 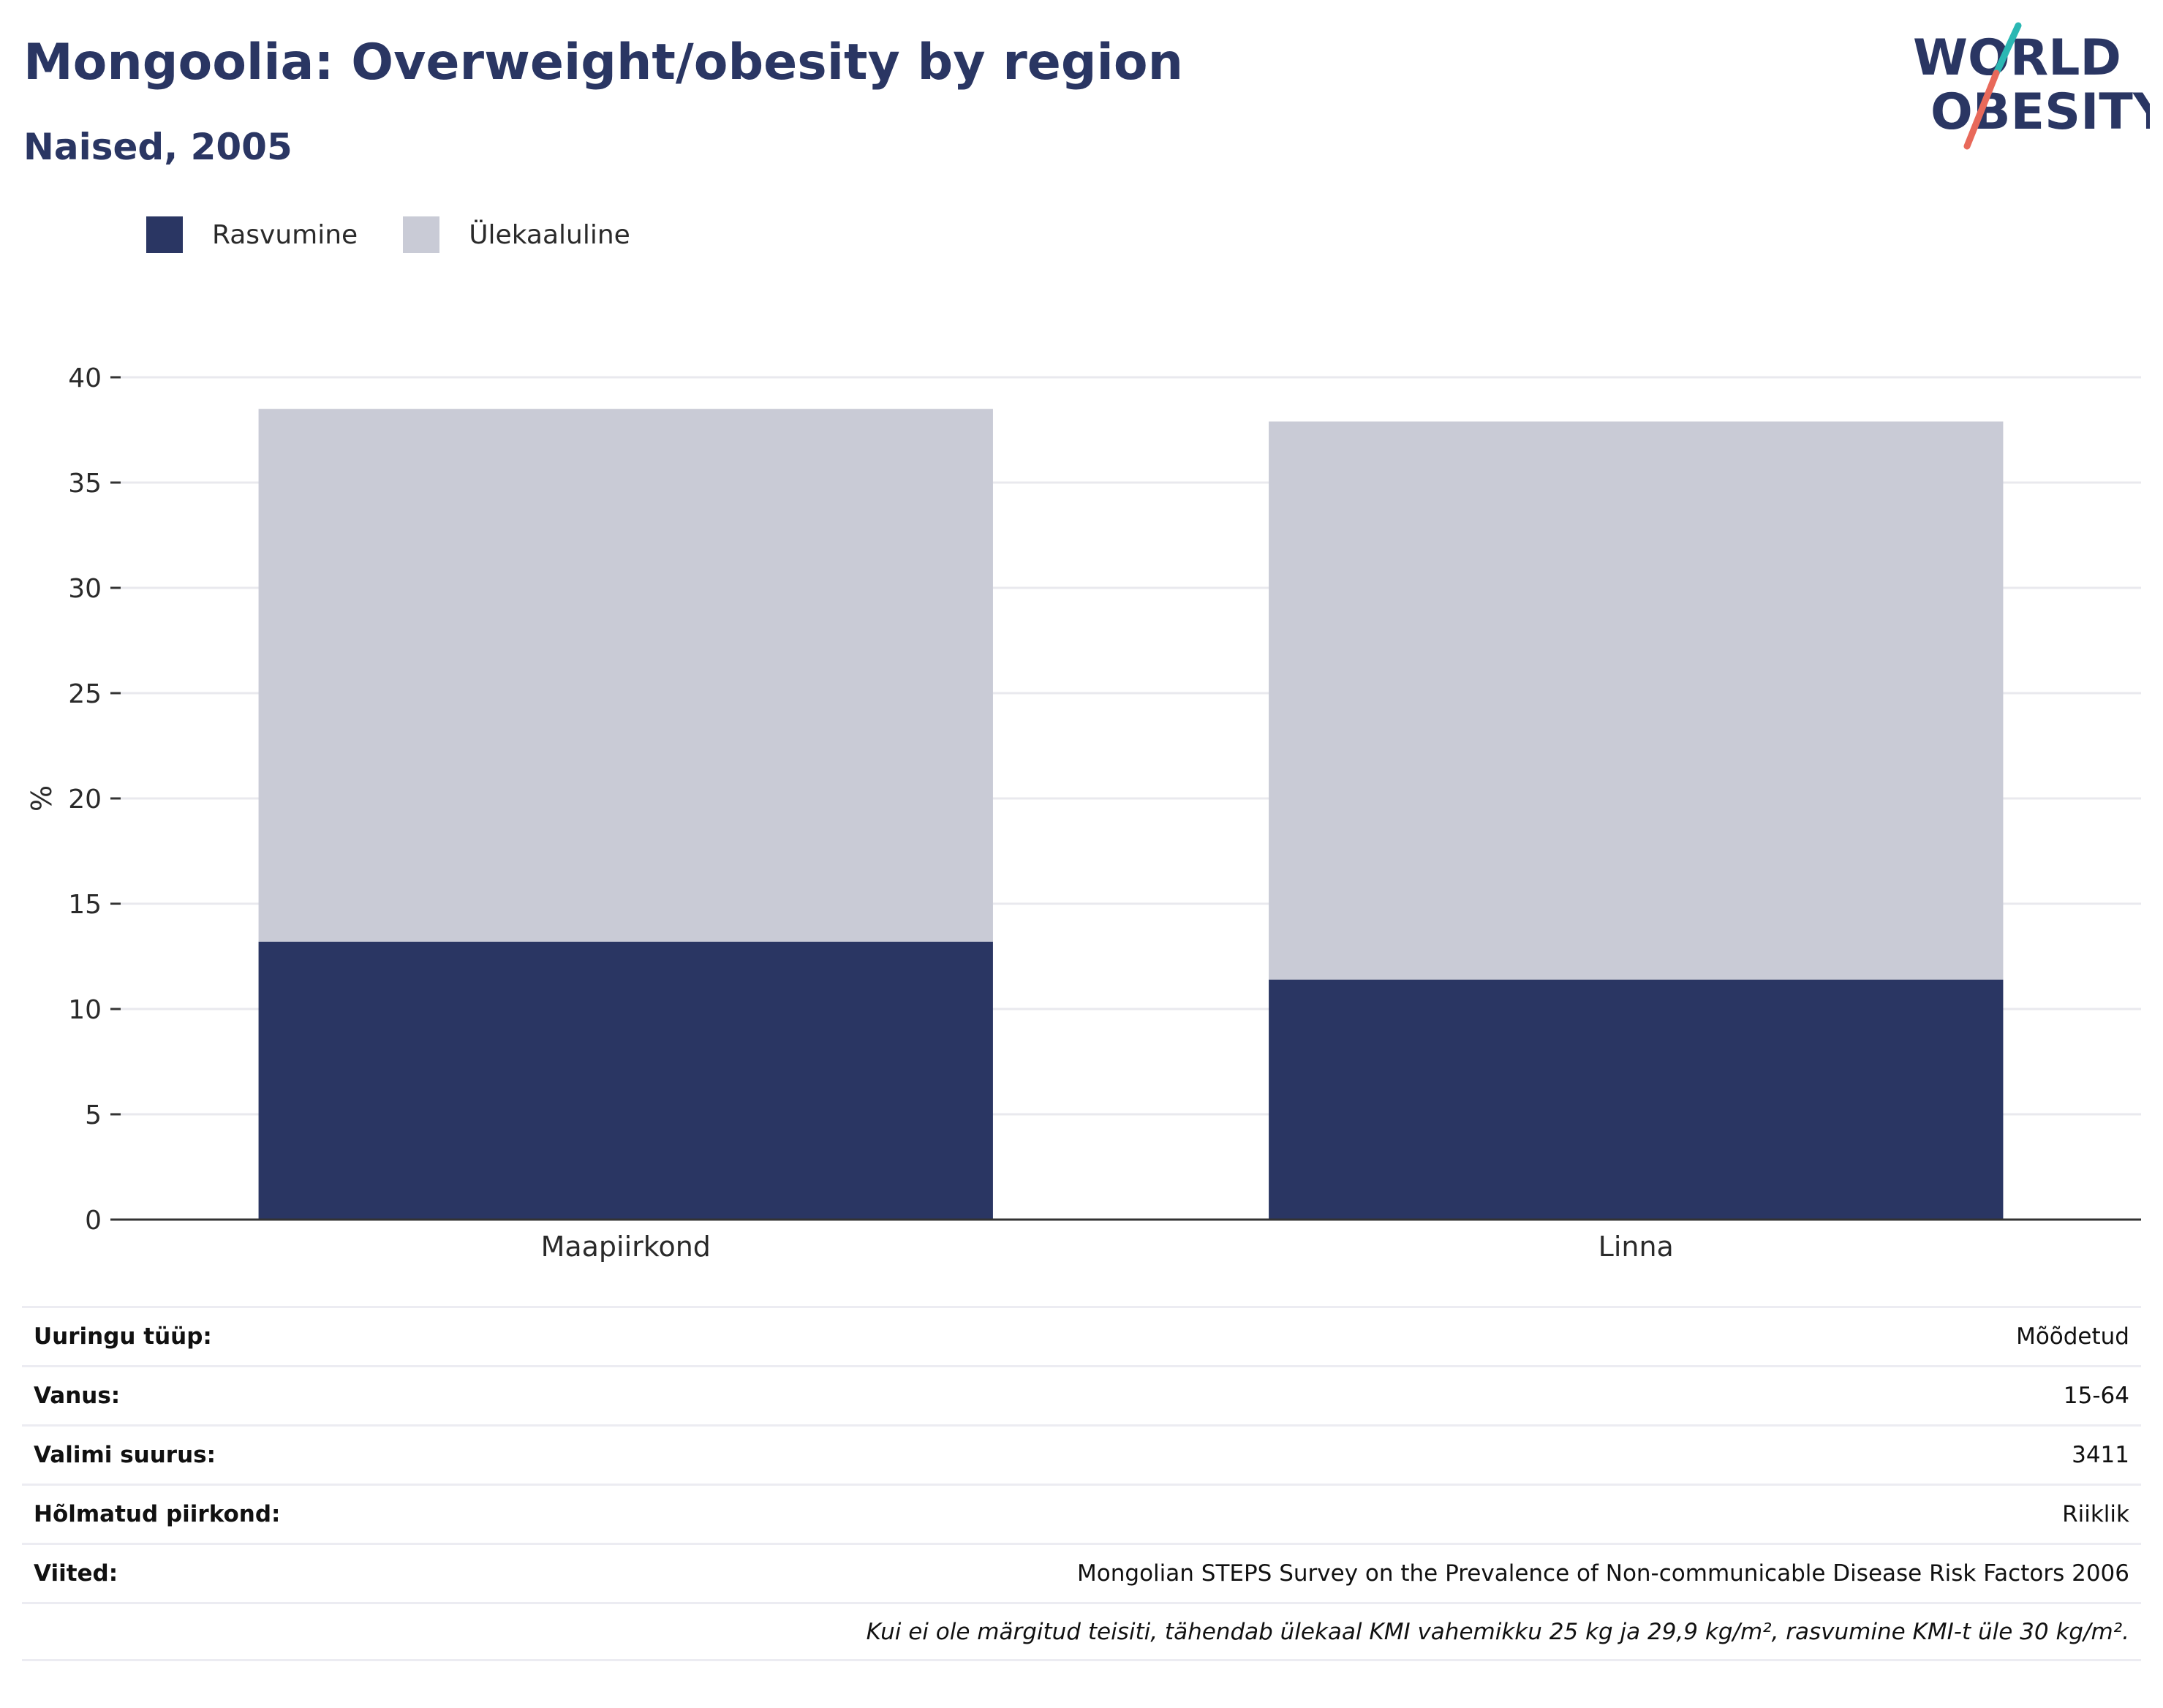 What do you see at coordinates (1081, 1454) in the screenshot?
I see `meta-row-sample-size: Valimi suurus: 3411` at bounding box center [1081, 1454].